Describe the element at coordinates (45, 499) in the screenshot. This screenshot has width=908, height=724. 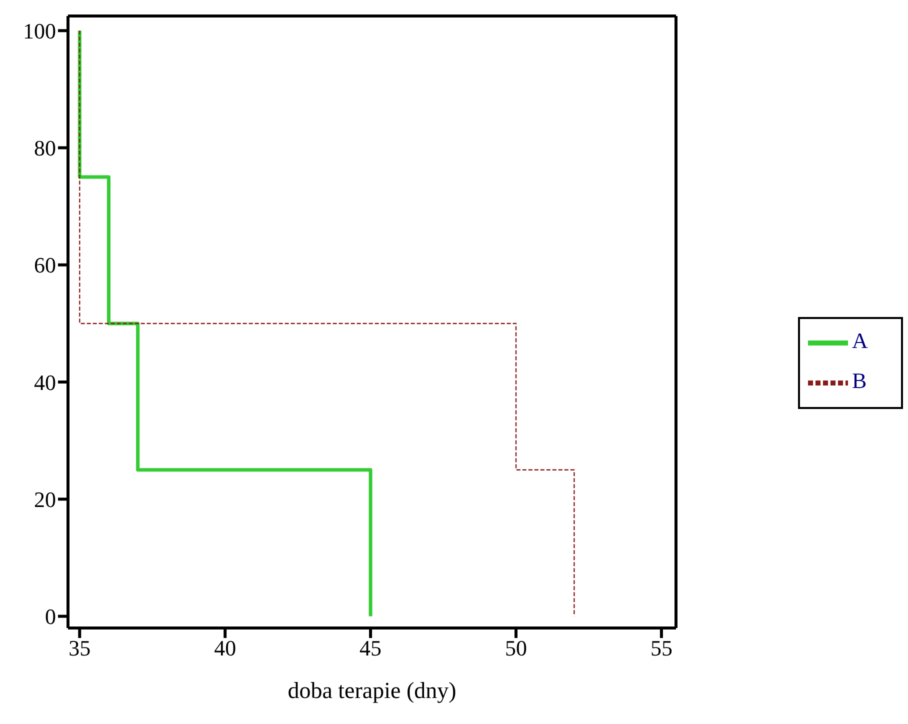
I see `y-tick-label: 20` at that location.